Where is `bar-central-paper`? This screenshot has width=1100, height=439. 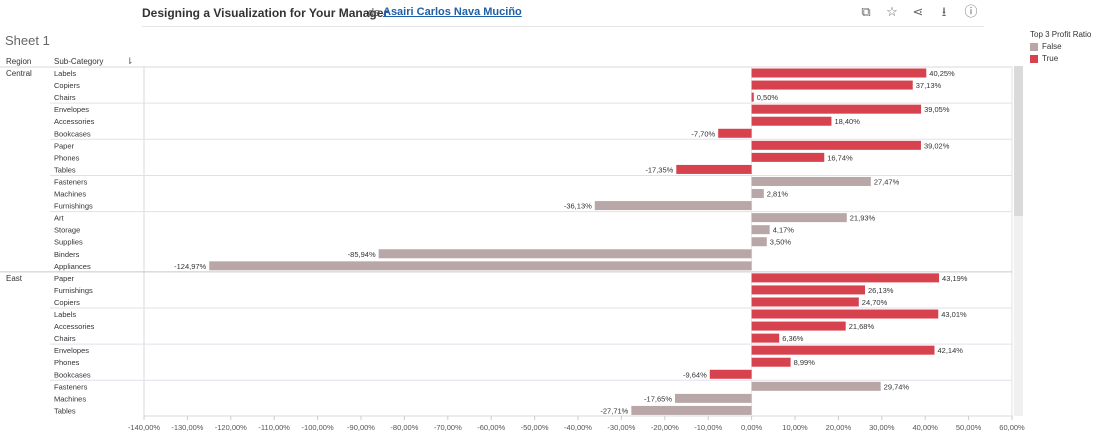 bar-central-paper is located at coordinates (836, 145).